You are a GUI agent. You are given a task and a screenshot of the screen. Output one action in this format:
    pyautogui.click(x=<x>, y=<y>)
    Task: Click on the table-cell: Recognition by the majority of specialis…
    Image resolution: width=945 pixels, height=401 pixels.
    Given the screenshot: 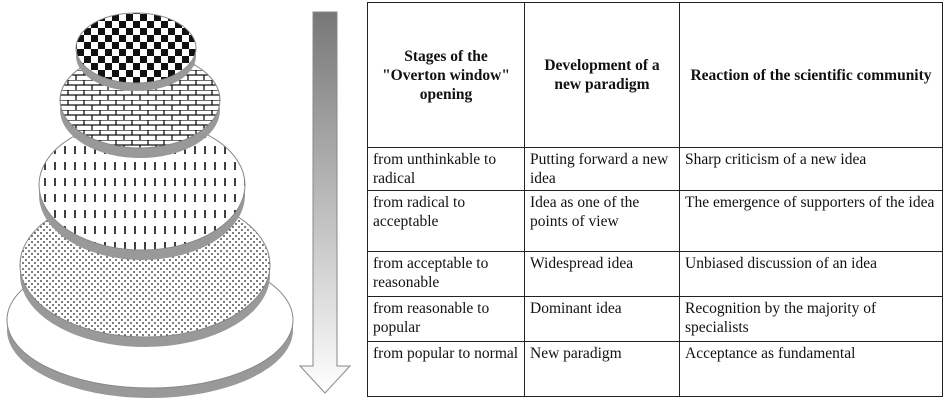 What is the action you would take?
    pyautogui.click(x=811, y=319)
    